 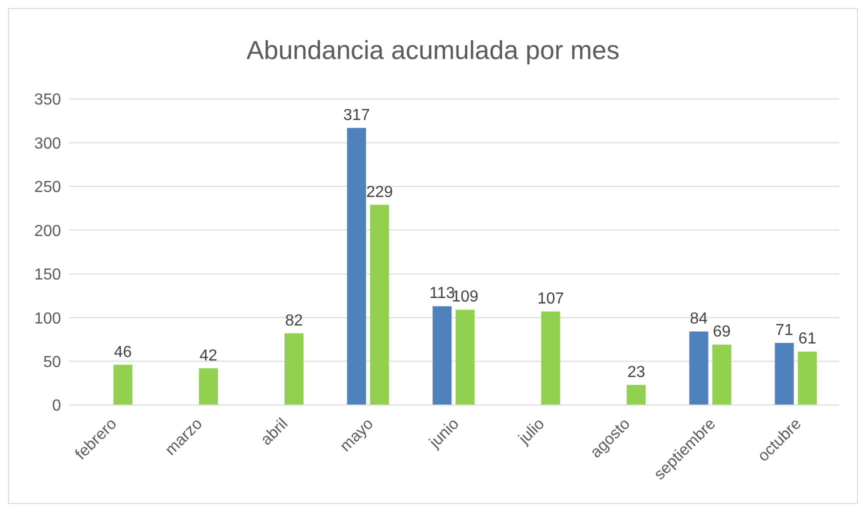 I want to click on y-tick-label: 50, so click(x=52, y=362).